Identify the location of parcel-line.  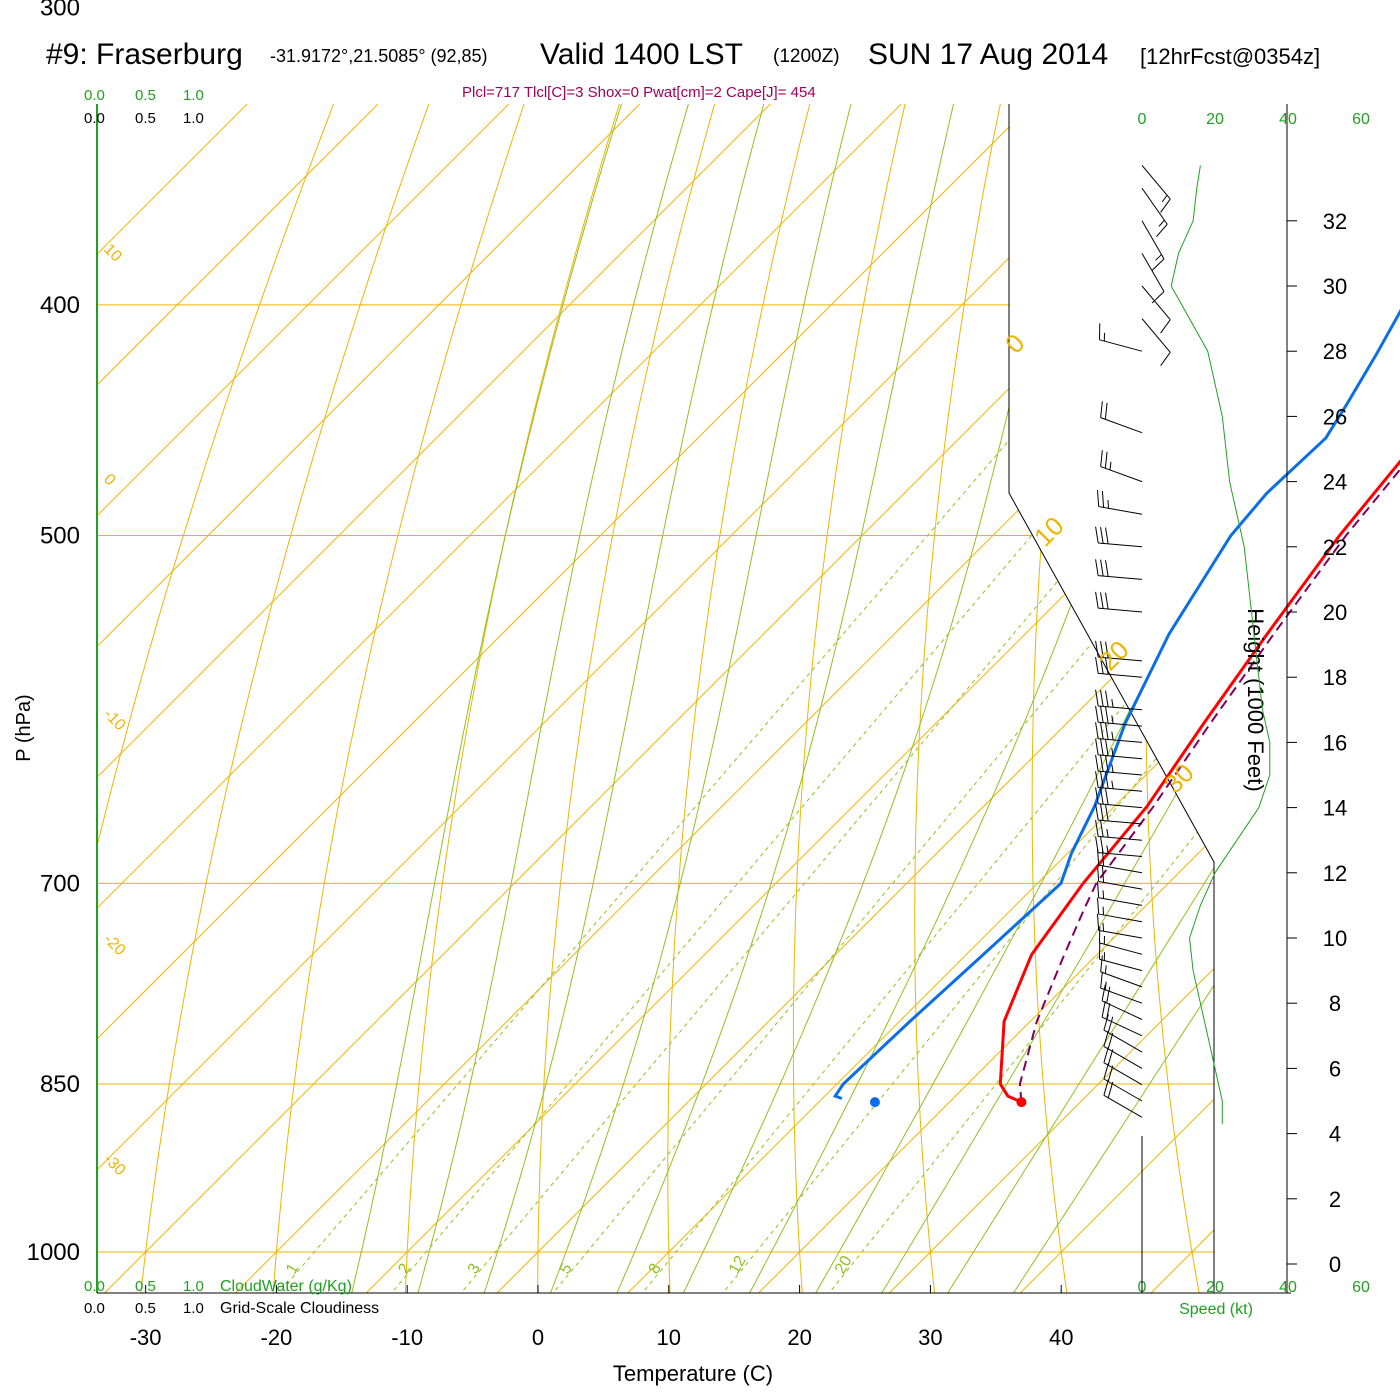
(1209, 785).